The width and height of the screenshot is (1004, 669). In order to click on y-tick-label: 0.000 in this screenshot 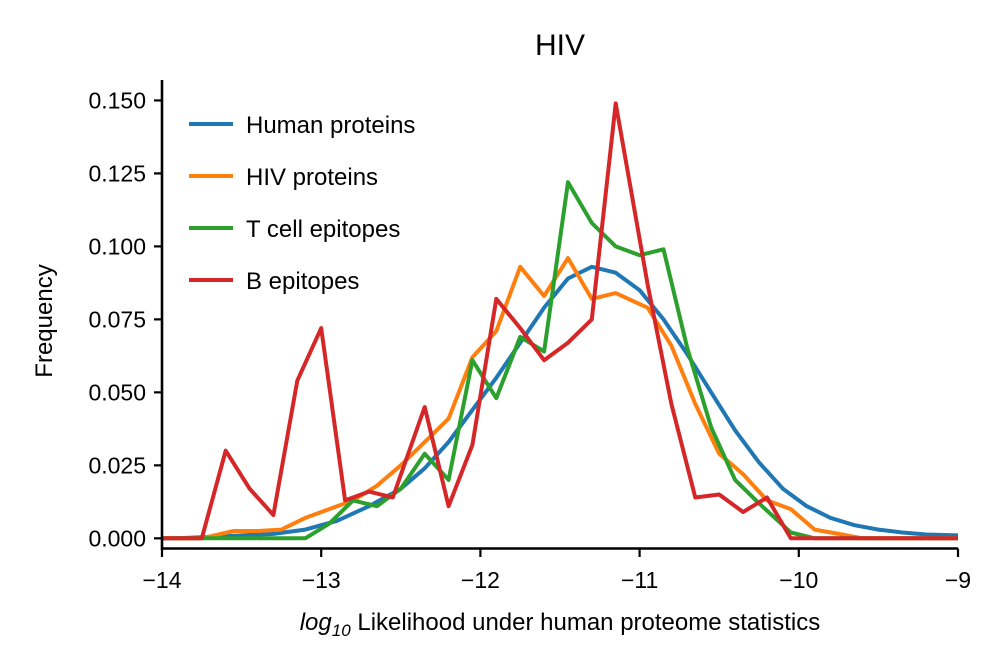, I will do `click(117, 538)`.